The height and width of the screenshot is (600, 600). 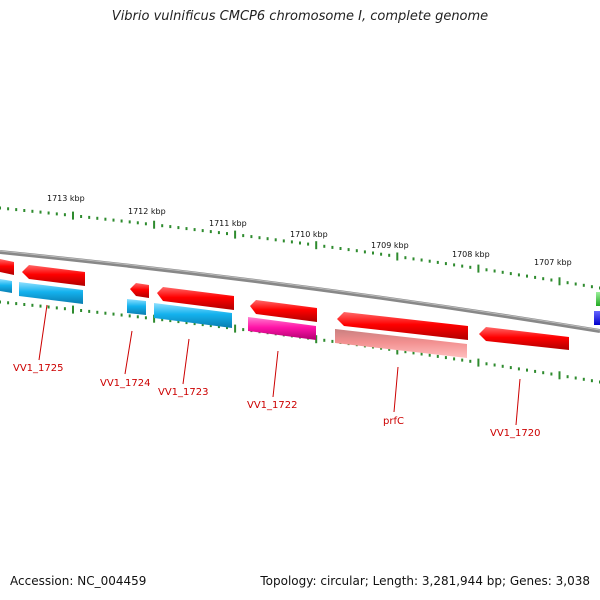 I want to click on gene-label-prfc: prfC, so click(x=393, y=421).